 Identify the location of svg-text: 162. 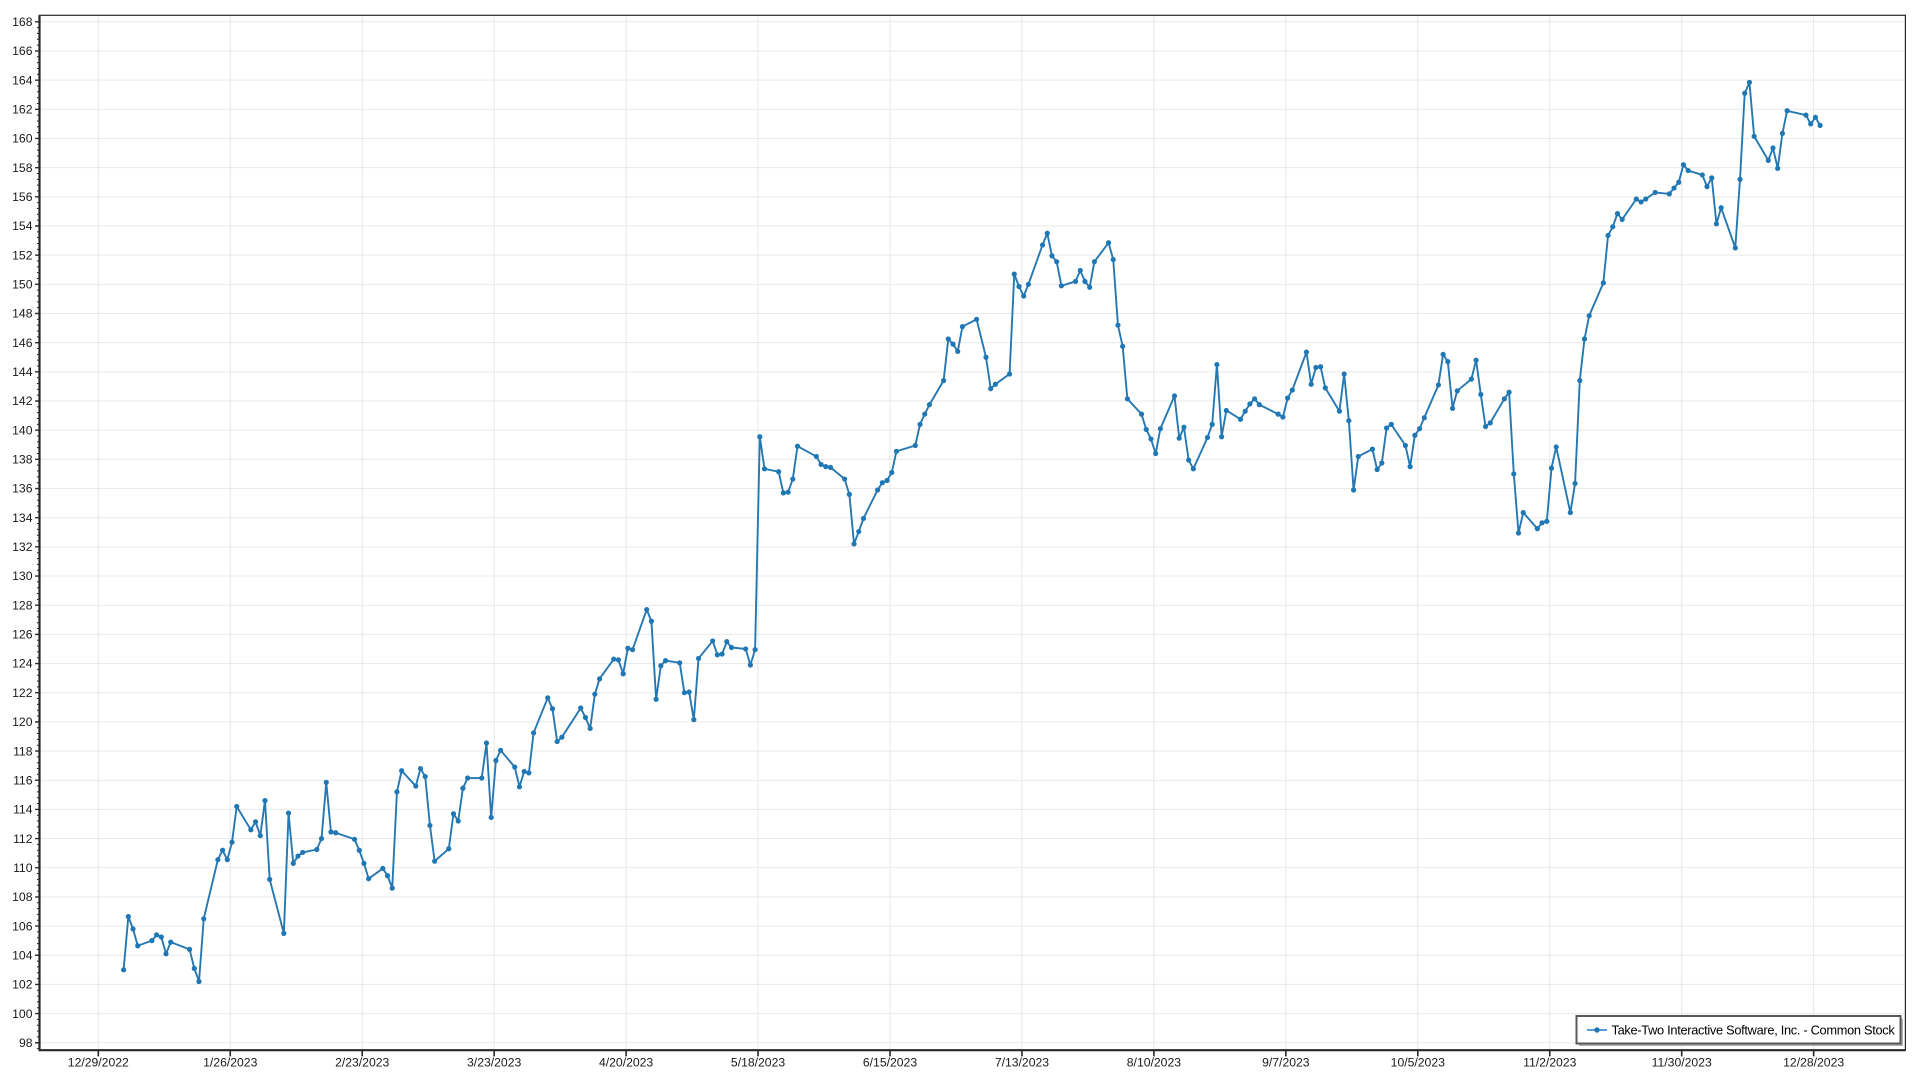
(22, 110).